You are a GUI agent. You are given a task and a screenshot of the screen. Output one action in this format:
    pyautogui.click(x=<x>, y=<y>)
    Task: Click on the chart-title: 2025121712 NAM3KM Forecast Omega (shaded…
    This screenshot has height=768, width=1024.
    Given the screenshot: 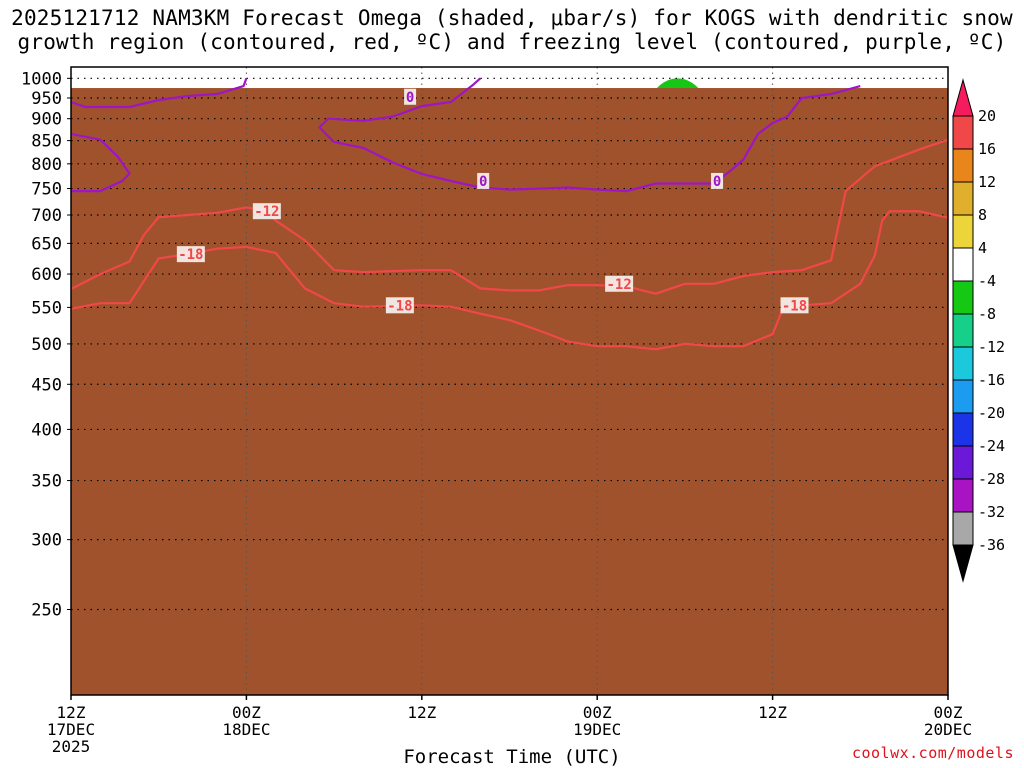 What is the action you would take?
    pyautogui.click(x=512, y=30)
    